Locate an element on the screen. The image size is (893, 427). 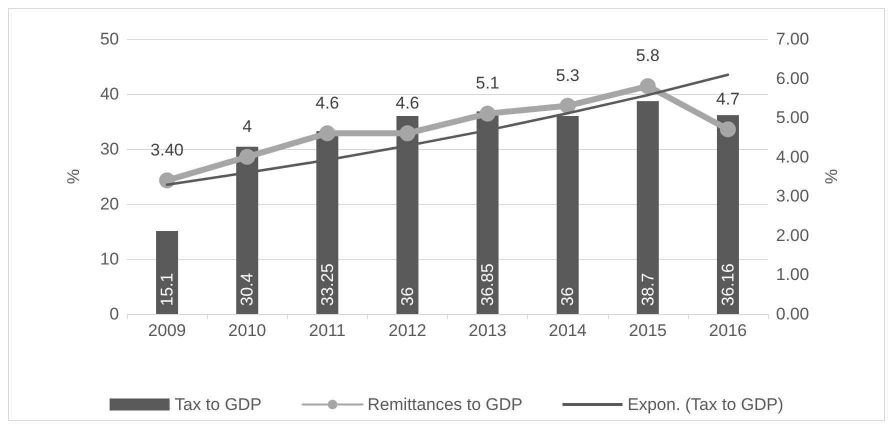
y-tick-label: 30 is located at coordinates (109, 149).